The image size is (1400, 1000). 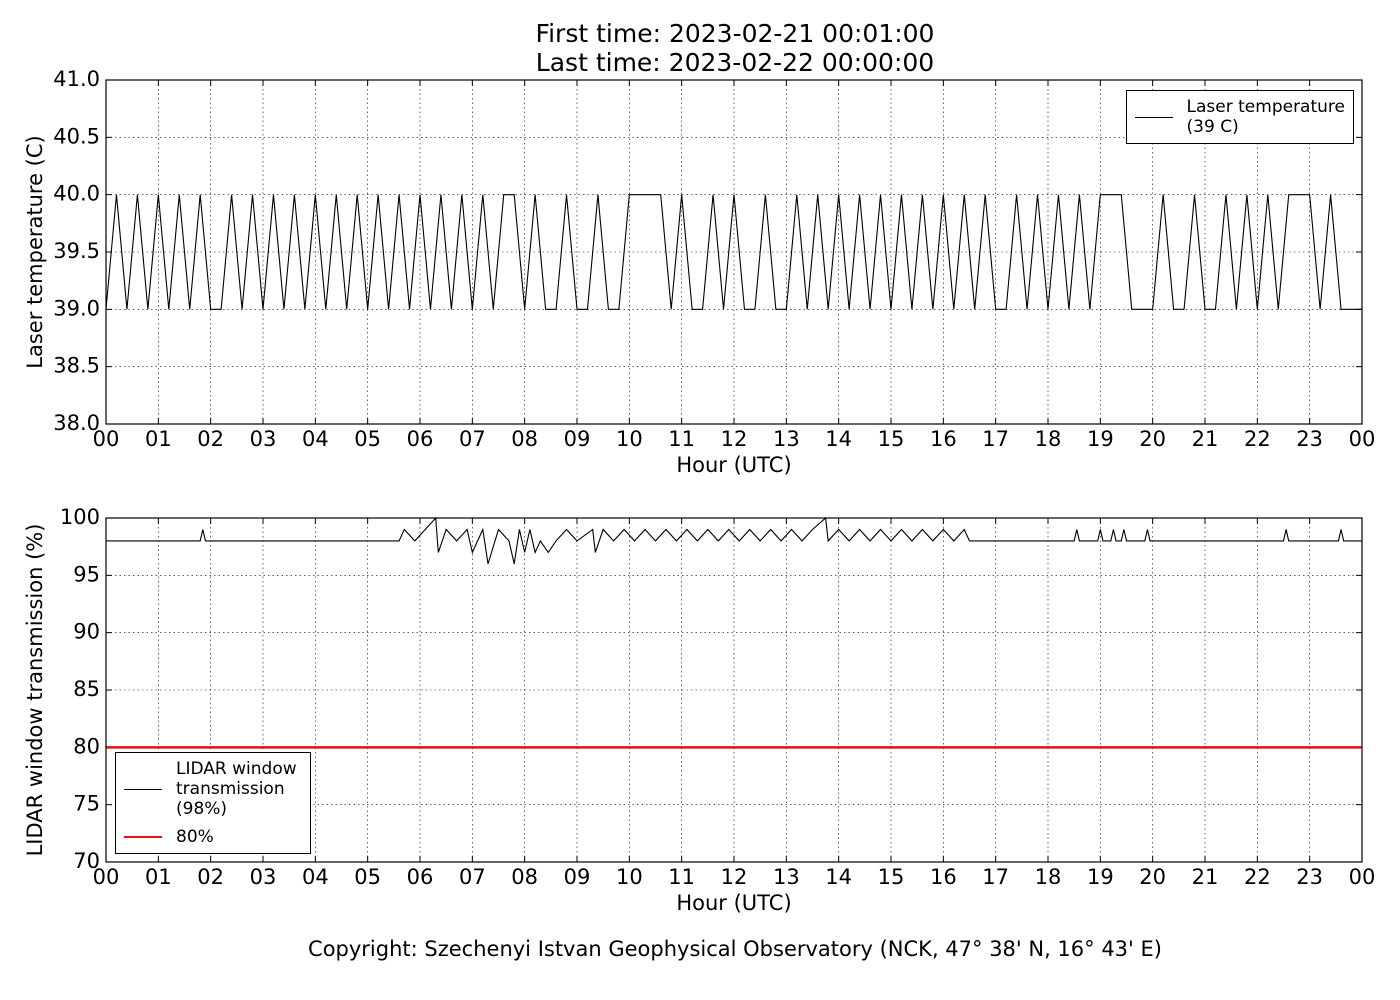 What do you see at coordinates (76, 423) in the screenshot?
I see `y-tick-label: 38.0` at bounding box center [76, 423].